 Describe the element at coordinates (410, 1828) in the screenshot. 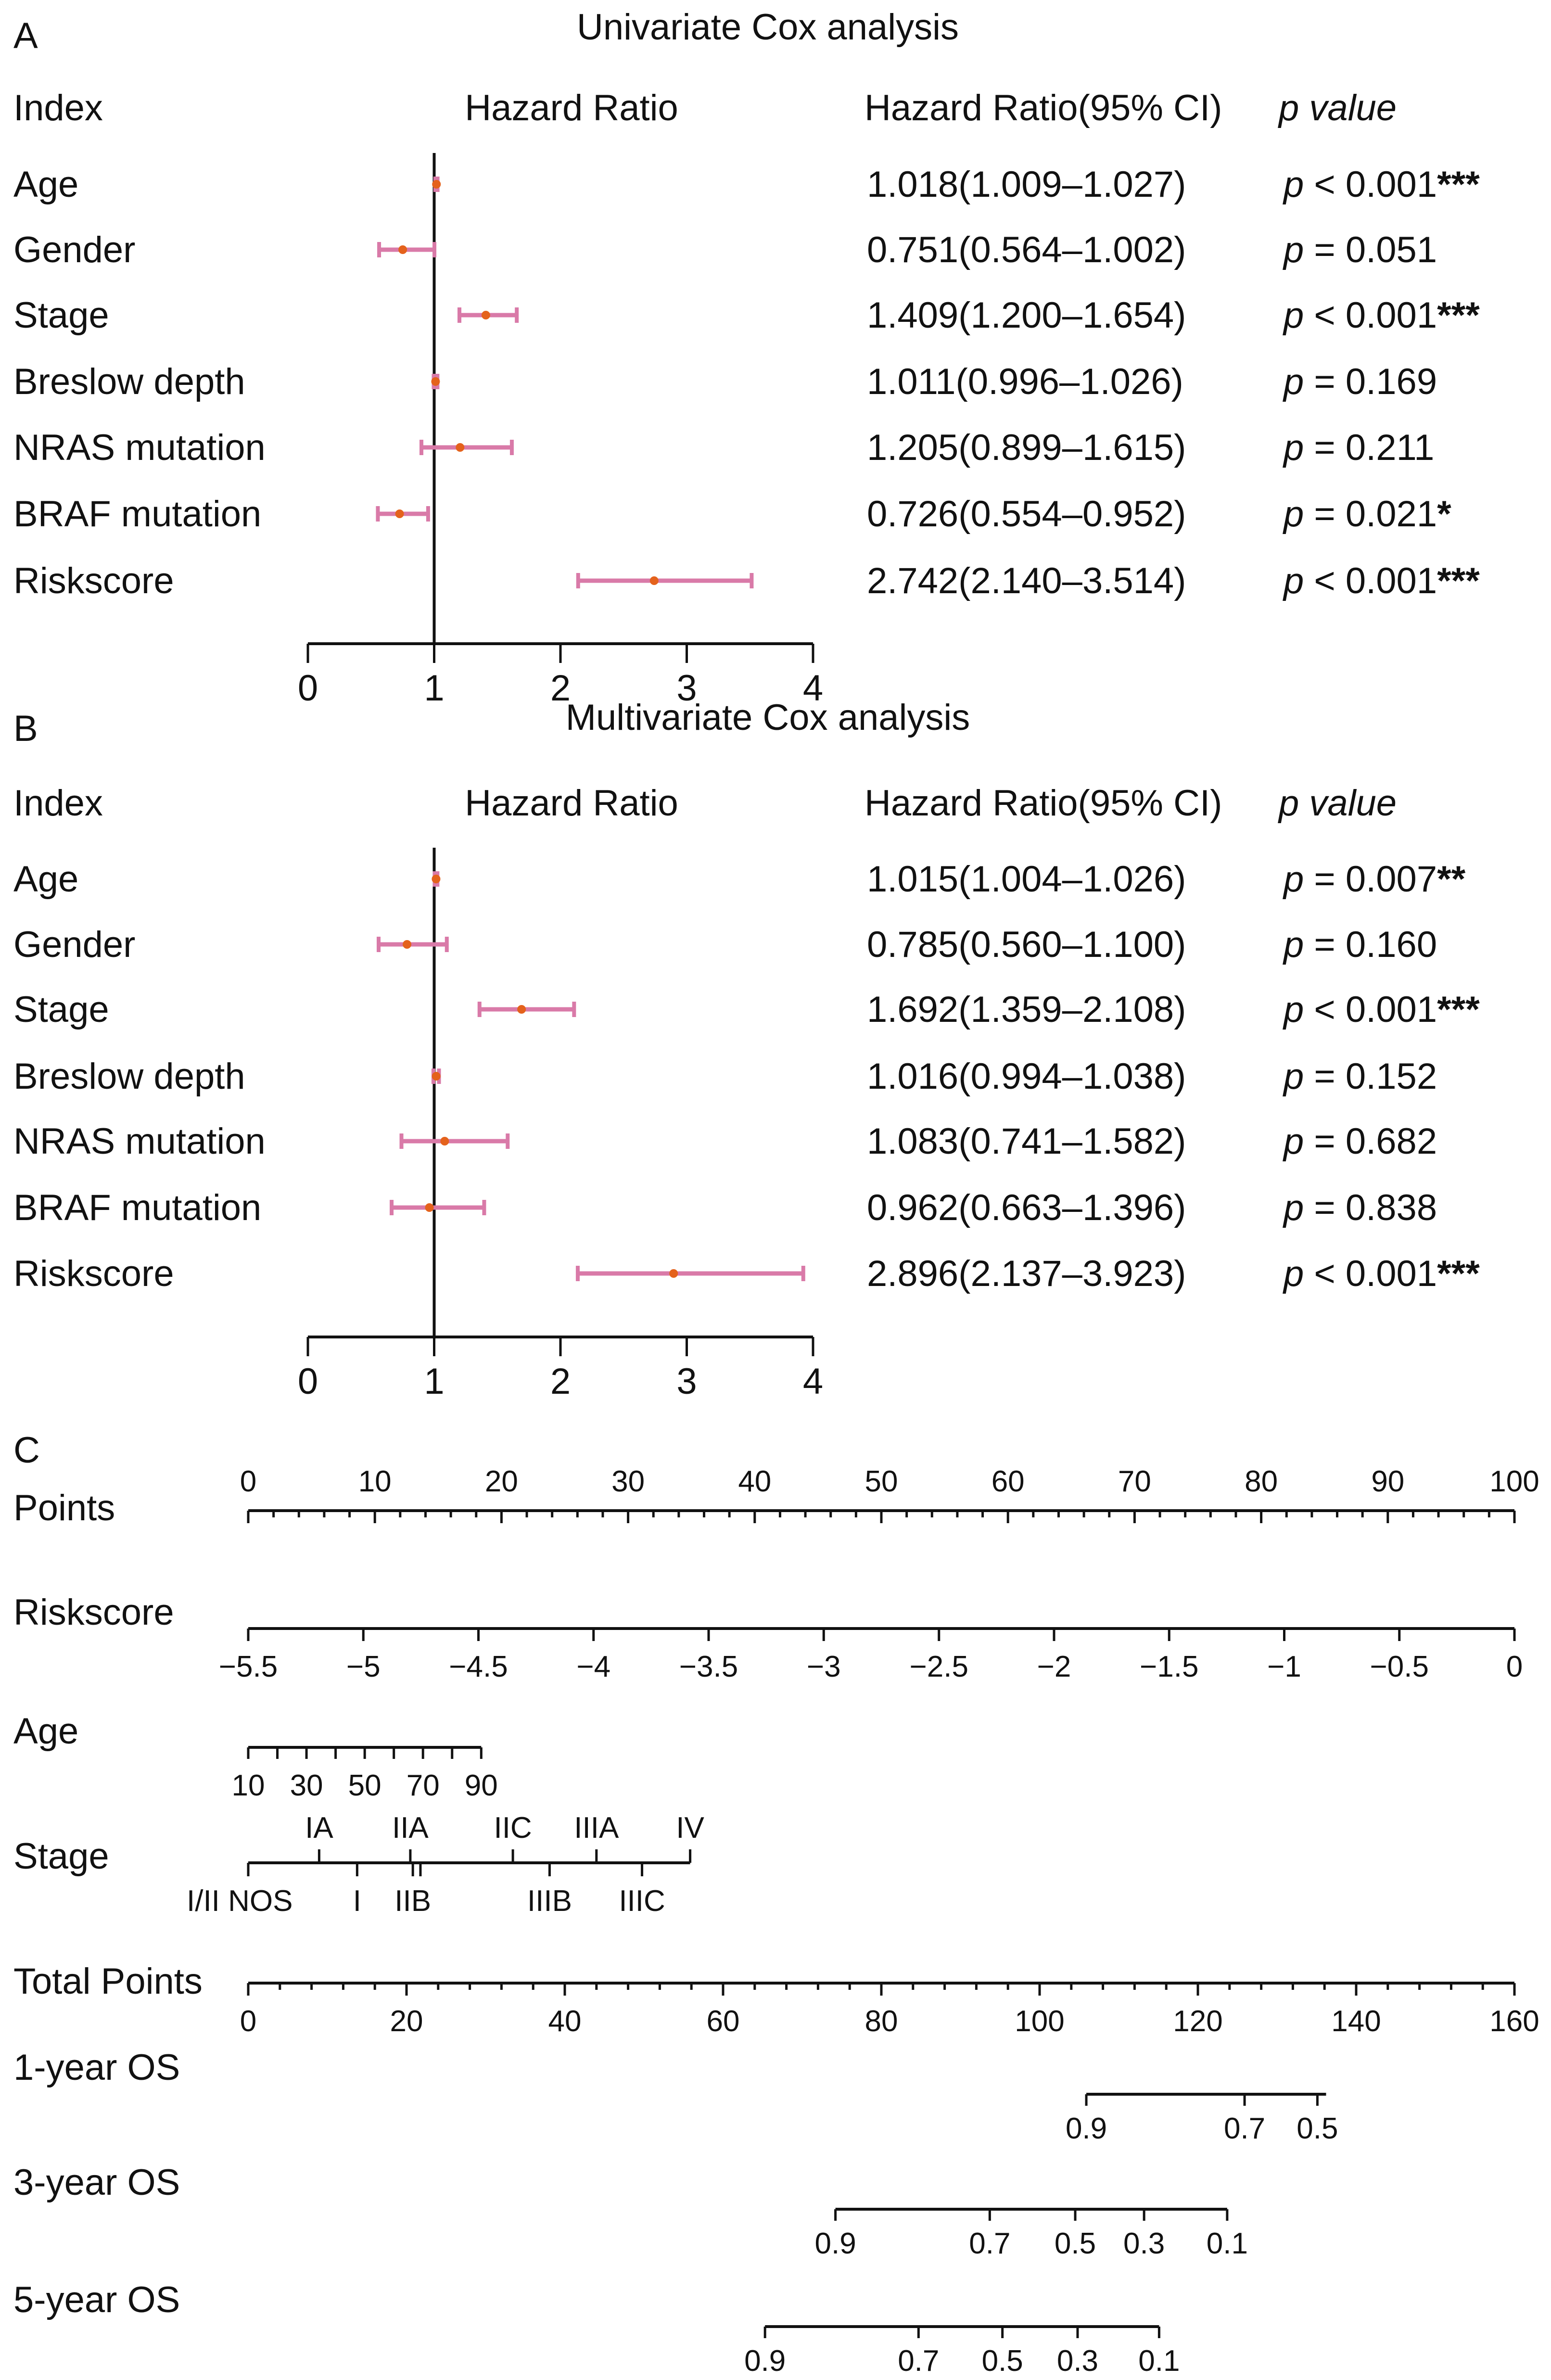

I see `stage-label-above: IIA` at that location.